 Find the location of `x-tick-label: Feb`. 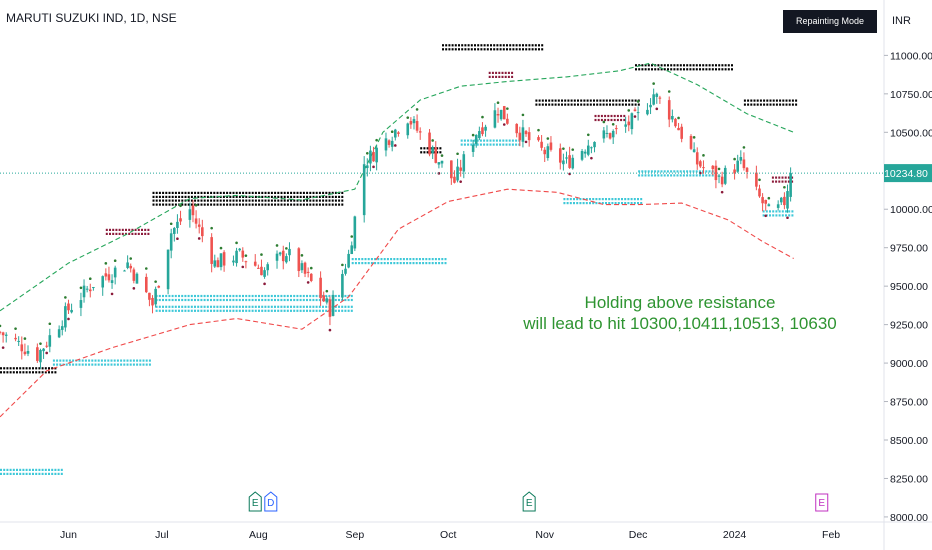

x-tick-label: Feb is located at coordinates (831, 535).